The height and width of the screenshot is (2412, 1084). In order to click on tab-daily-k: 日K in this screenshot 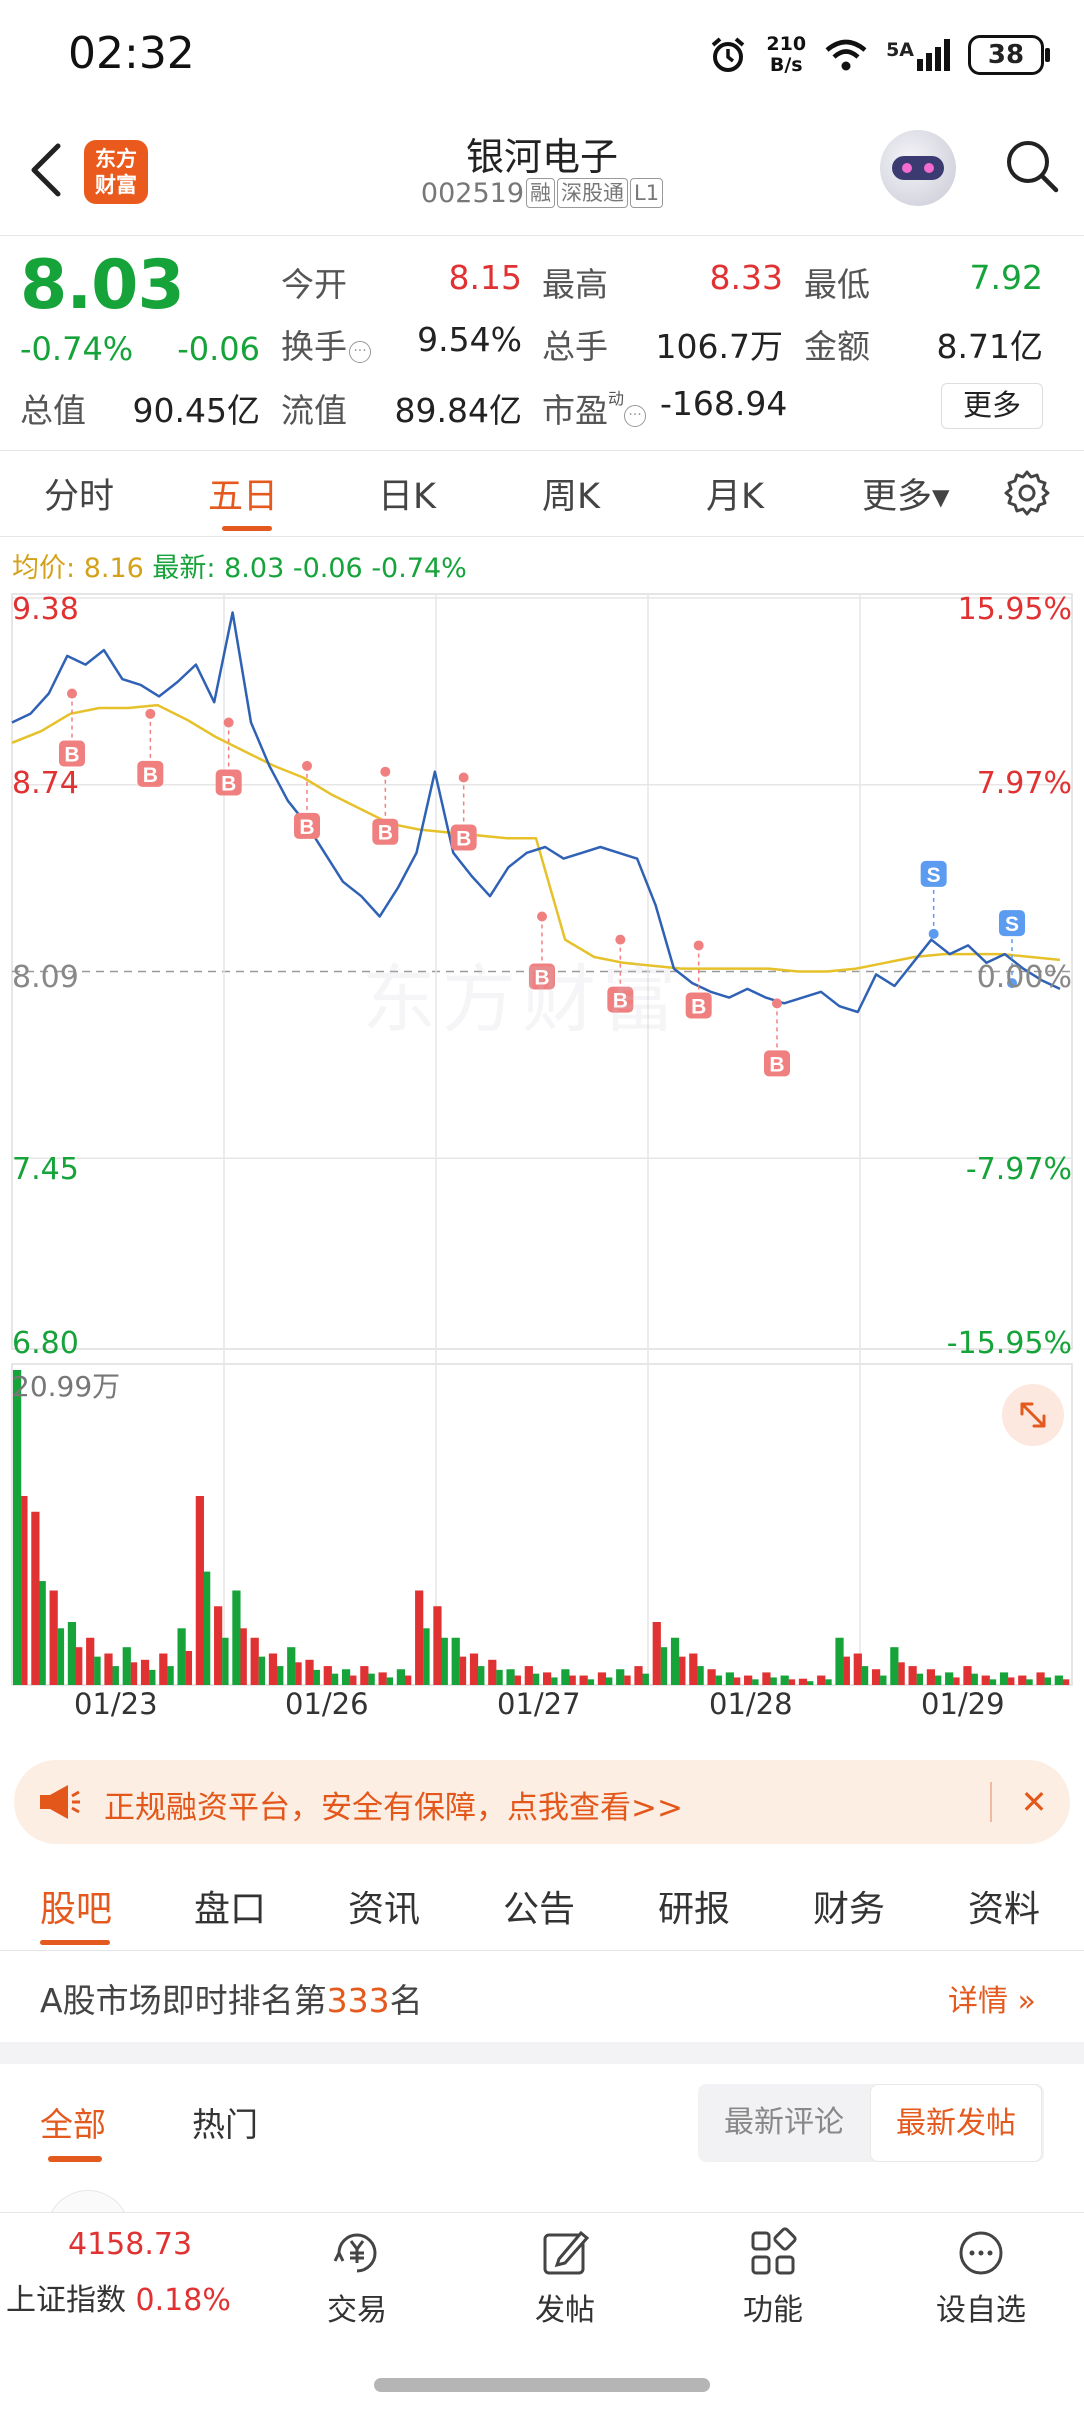, I will do `click(407, 497)`.